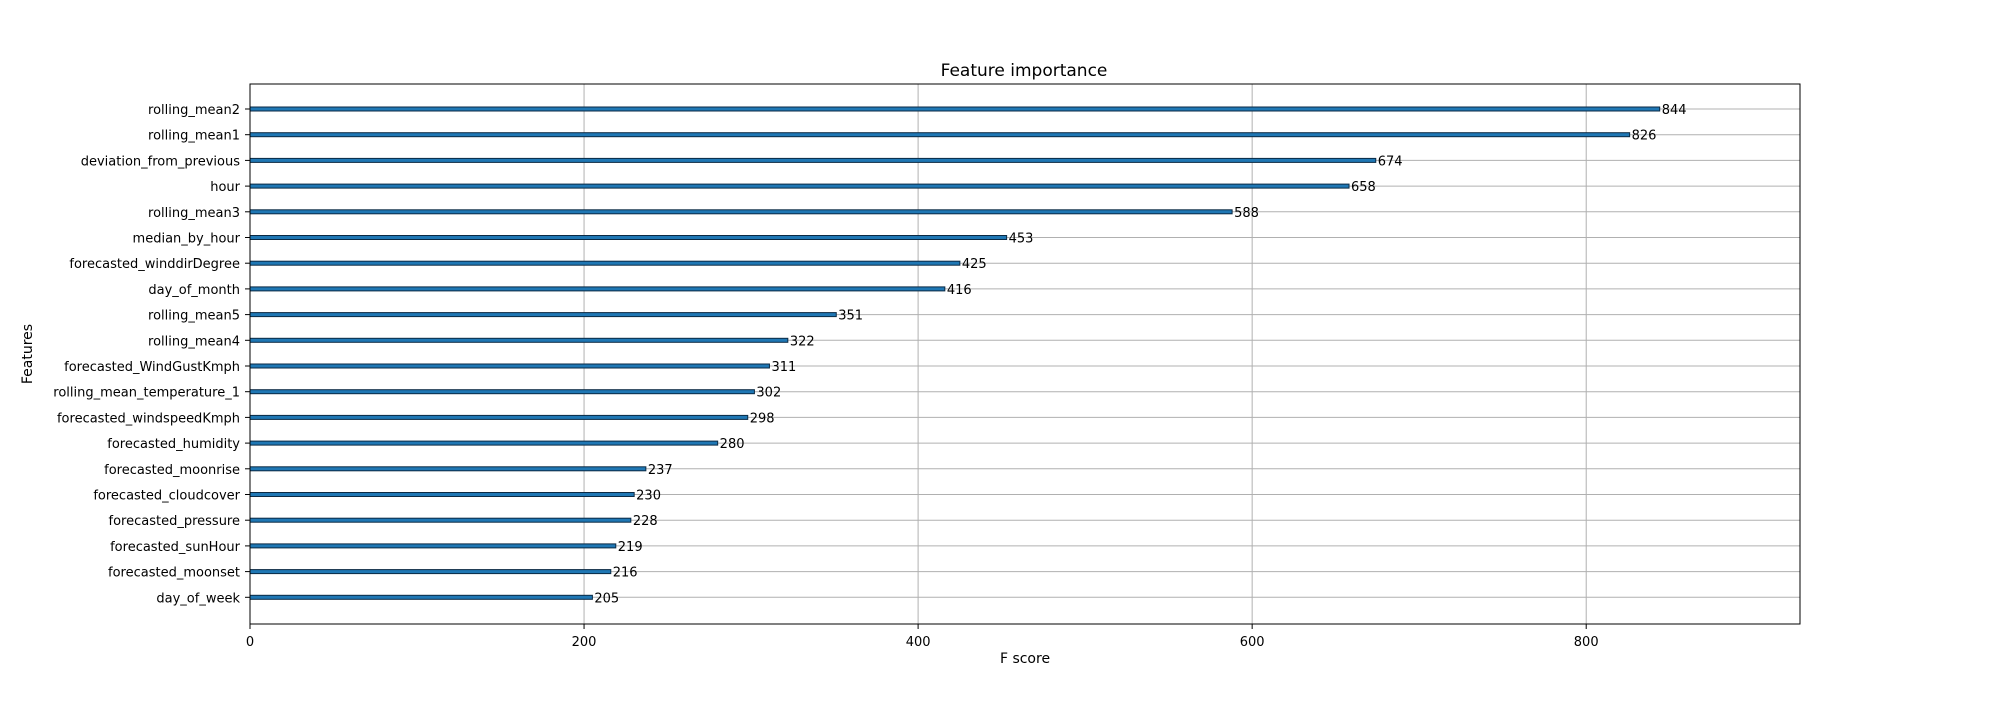 The width and height of the screenshot is (2000, 704). I want to click on bar-value-label: 351, so click(850, 316).